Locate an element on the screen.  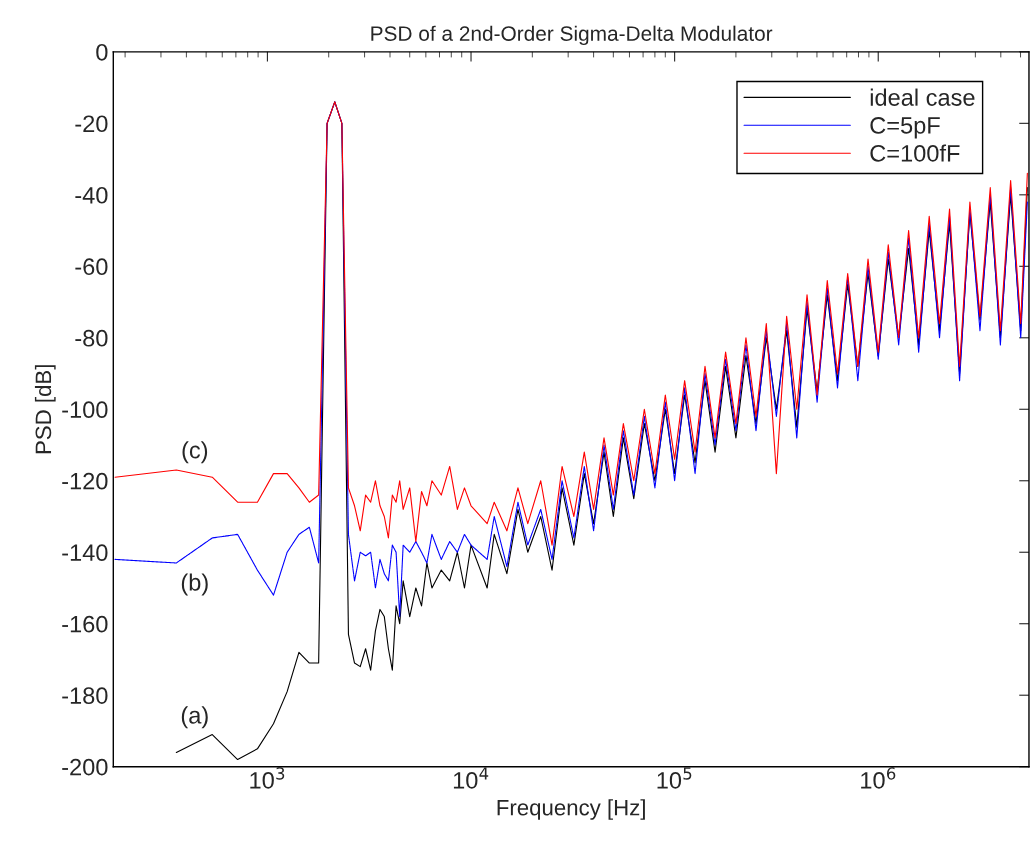
y-tick-label: 0 is located at coordinates (102, 52).